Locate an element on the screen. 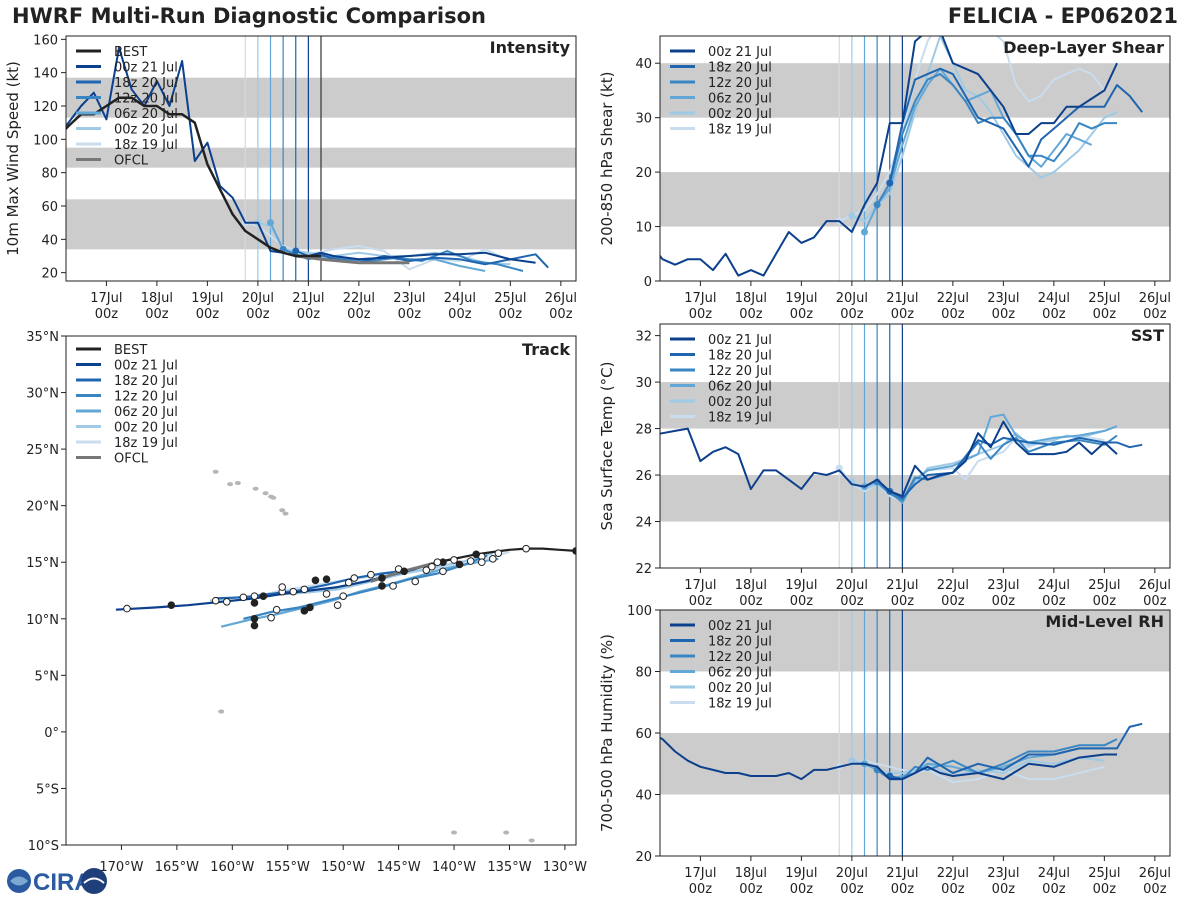  x-tick-label: 24Jul is located at coordinates (1054, 585).